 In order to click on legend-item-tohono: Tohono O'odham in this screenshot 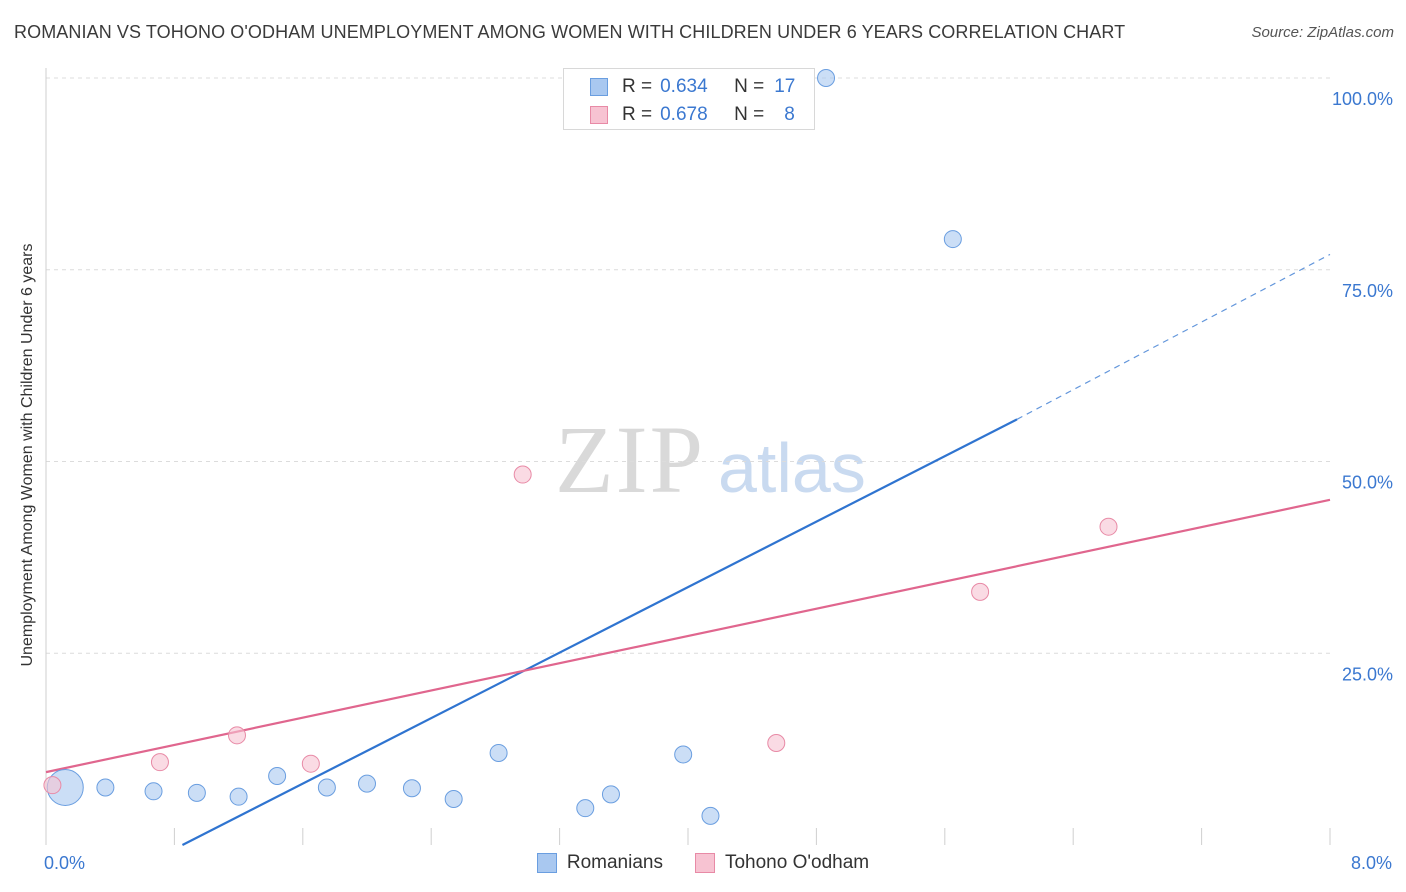, I will do `click(782, 863)`.